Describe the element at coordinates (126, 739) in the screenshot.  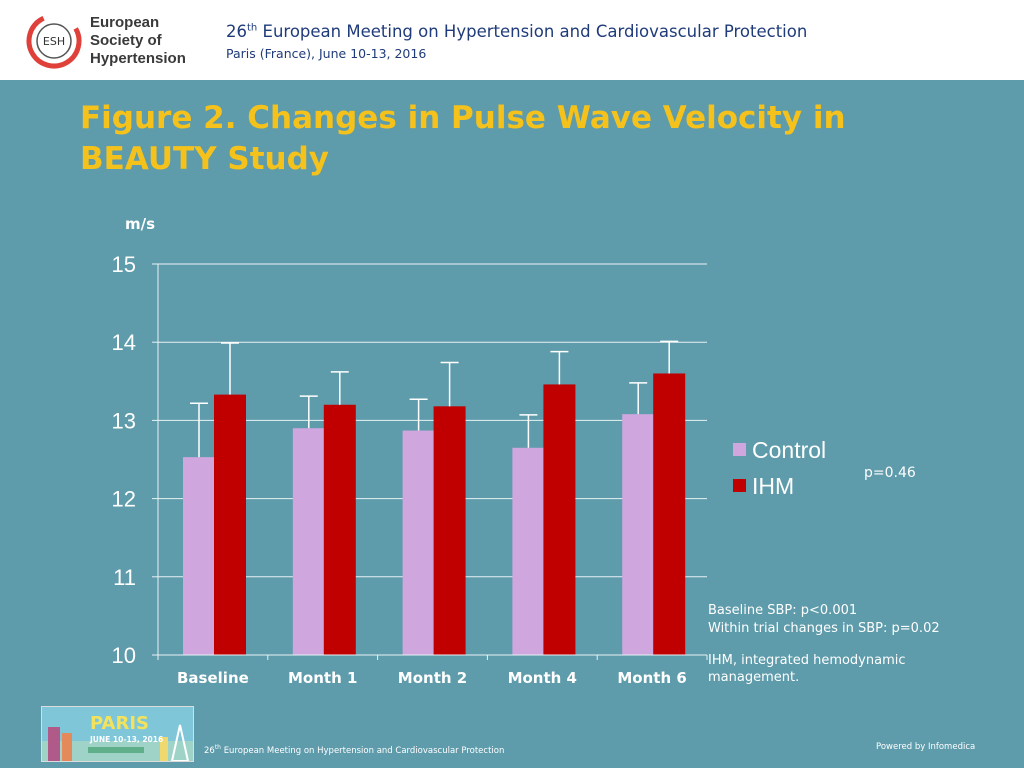
I see `thumb-date: JUNE 10-13, 2016` at that location.